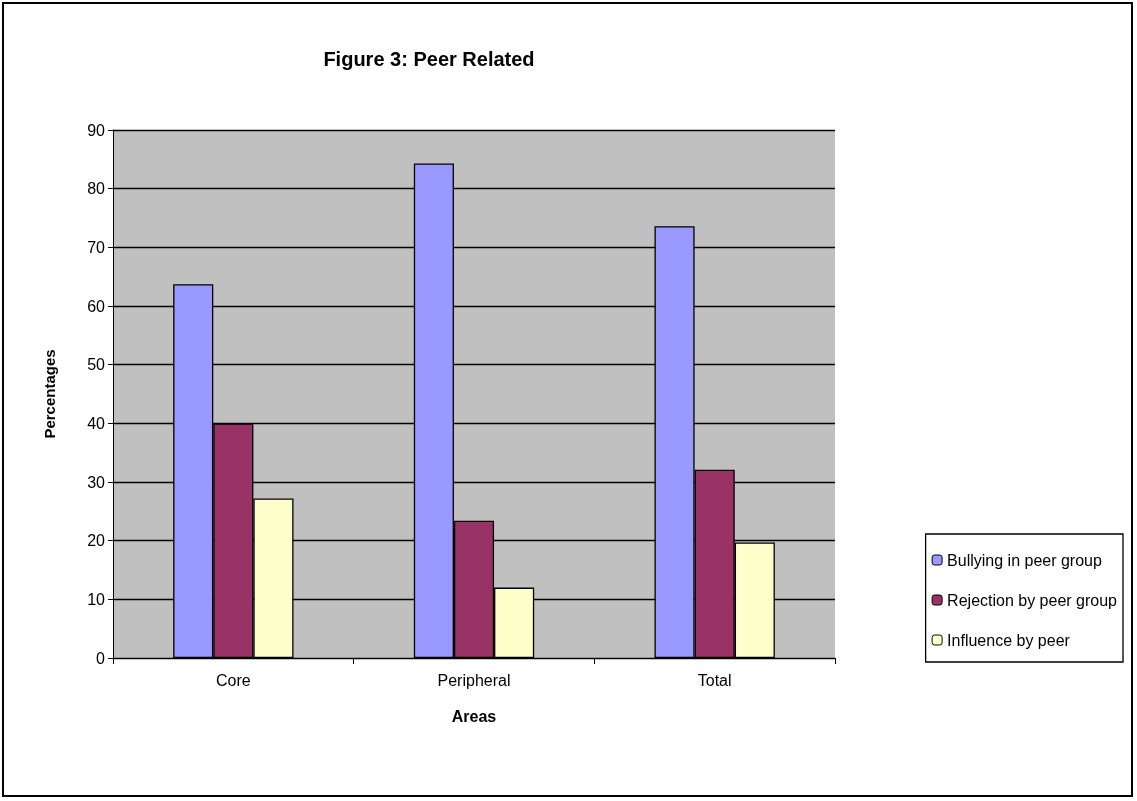 This screenshot has width=1137, height=801. What do you see at coordinates (96, 306) in the screenshot?
I see `y-tick-label: 60` at bounding box center [96, 306].